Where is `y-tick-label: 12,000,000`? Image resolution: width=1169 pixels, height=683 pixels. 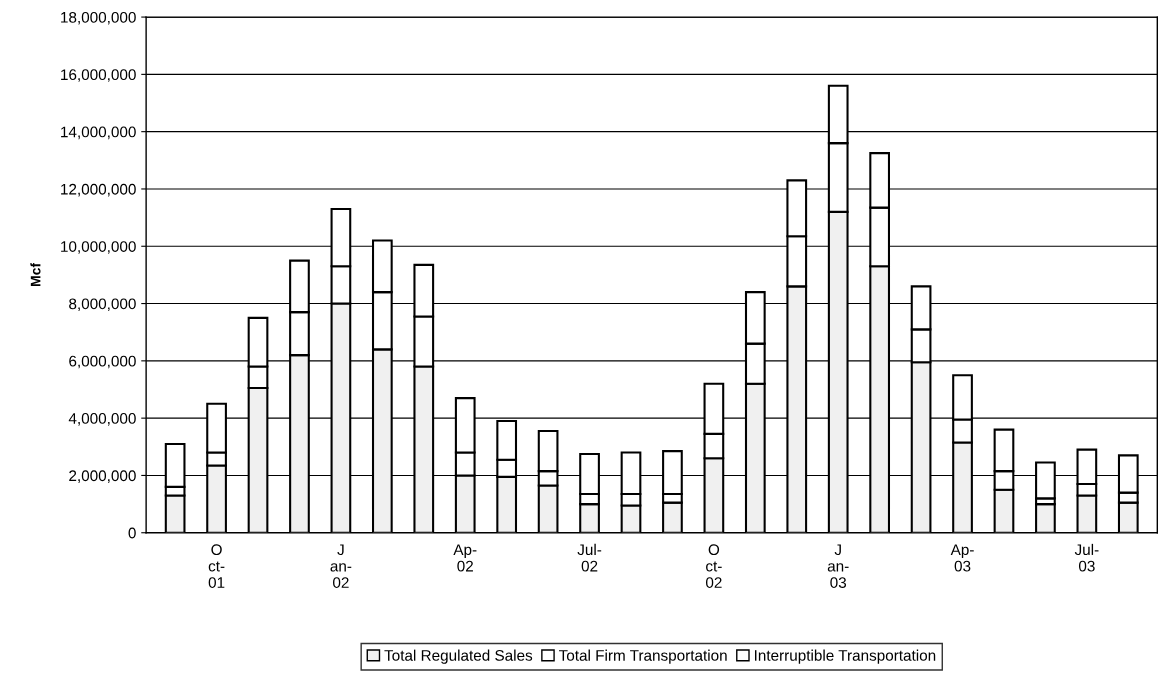
y-tick-label: 12,000,000 is located at coordinates (98, 190).